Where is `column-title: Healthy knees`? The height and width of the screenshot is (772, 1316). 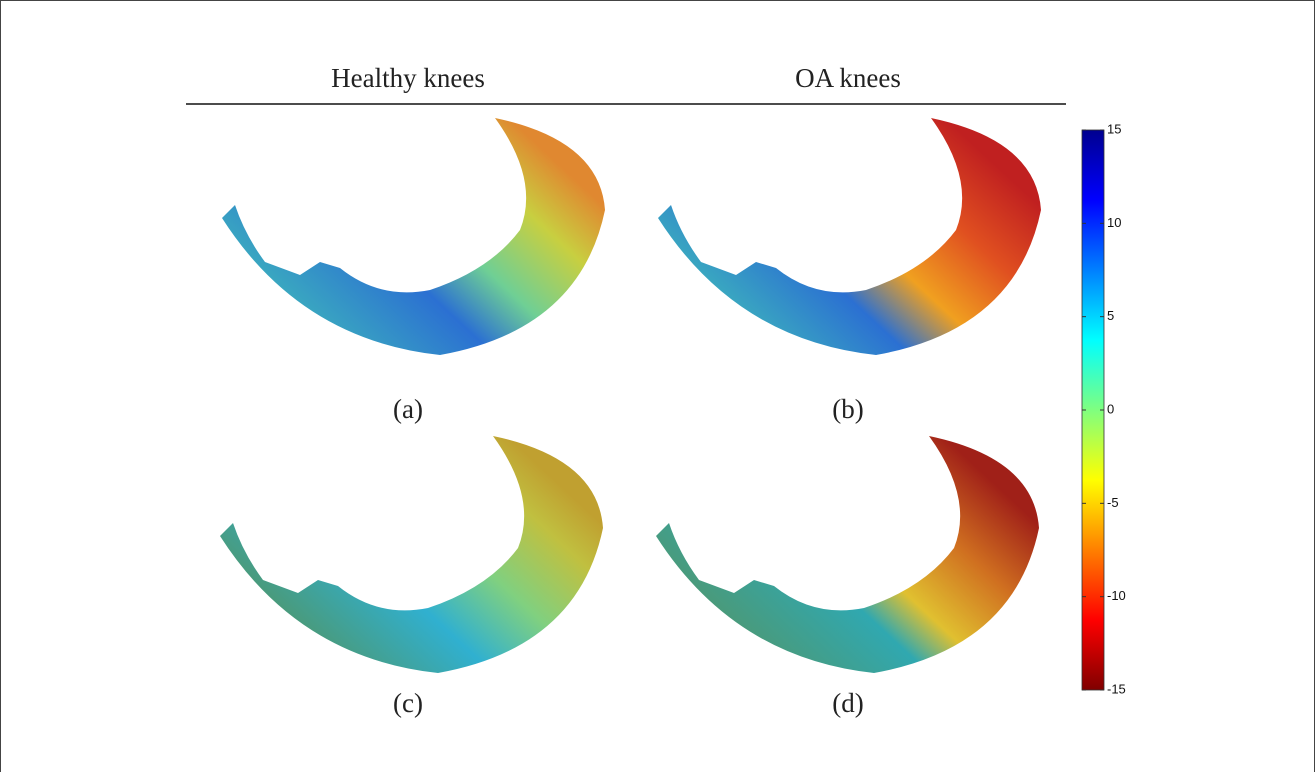 column-title: Healthy knees is located at coordinates (408, 78).